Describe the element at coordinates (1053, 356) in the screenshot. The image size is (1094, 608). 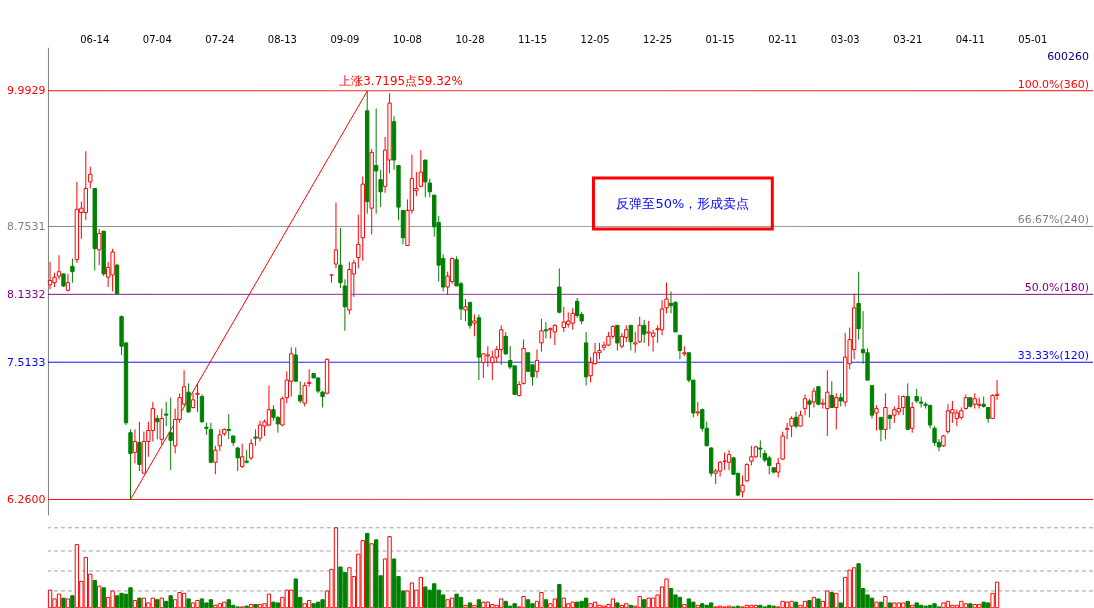
I see `annotation: 33.33%(120)` at that location.